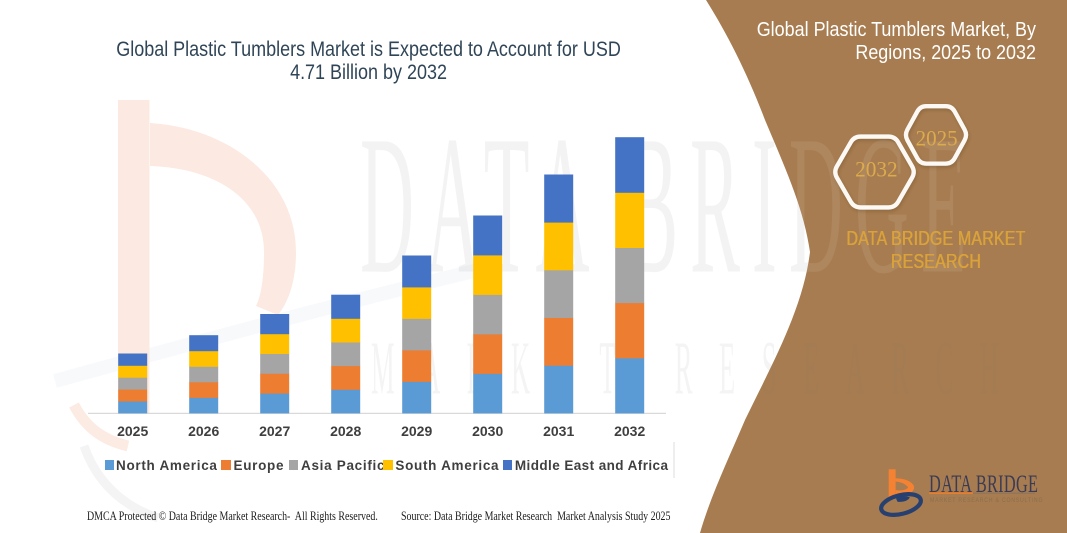 The image size is (1067, 533). What do you see at coordinates (876, 169) in the screenshot?
I see `svg-text: 2032` at bounding box center [876, 169].